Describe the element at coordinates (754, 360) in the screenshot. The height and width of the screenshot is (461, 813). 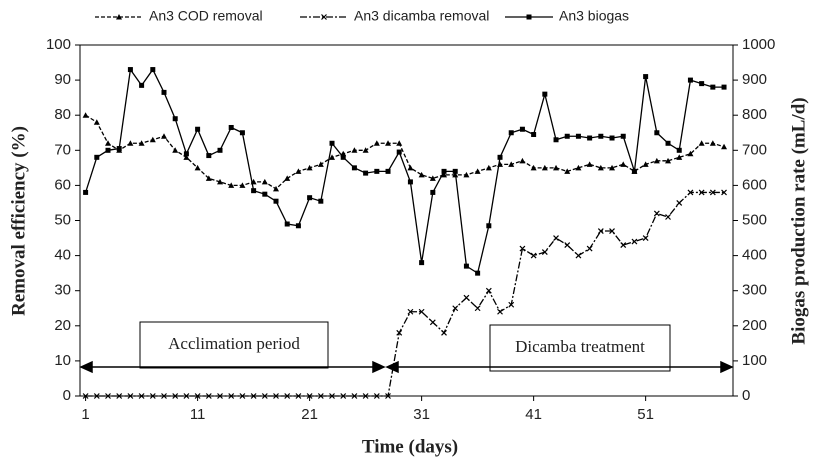
I see `y2-tick-label: 100` at that location.